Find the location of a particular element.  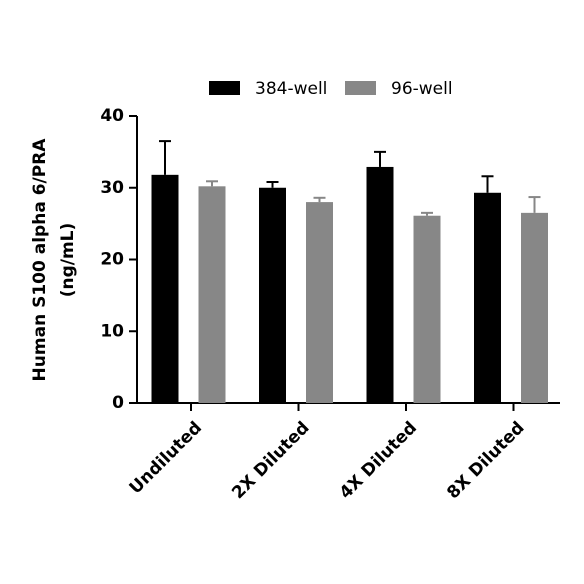

x-tick-label: 4X Diluted is located at coordinates (378, 460).